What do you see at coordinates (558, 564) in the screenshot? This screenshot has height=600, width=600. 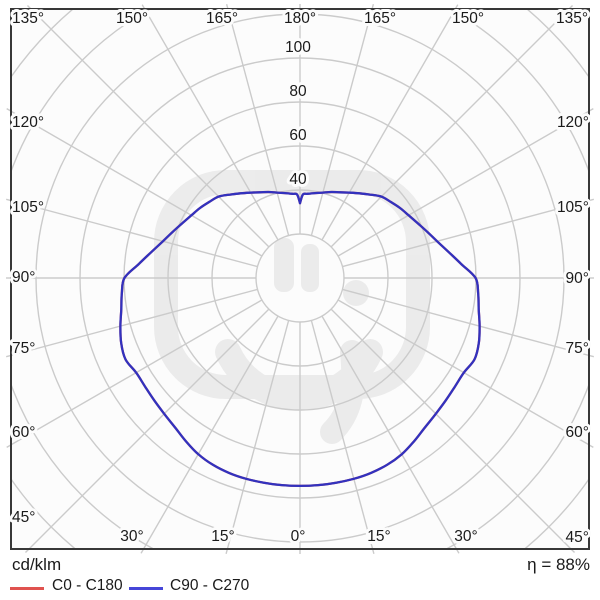 I see `efficiency-value: η = 88%` at bounding box center [558, 564].